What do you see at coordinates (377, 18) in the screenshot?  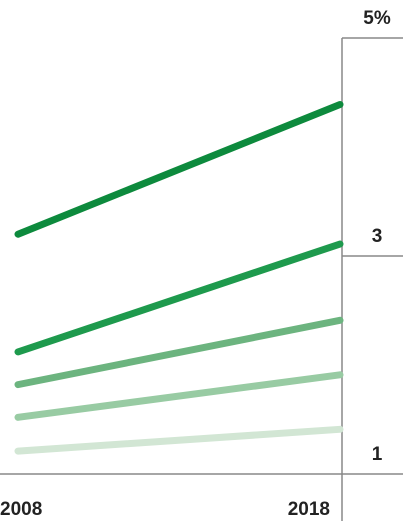 I see `y-tick-label: 5%` at bounding box center [377, 18].